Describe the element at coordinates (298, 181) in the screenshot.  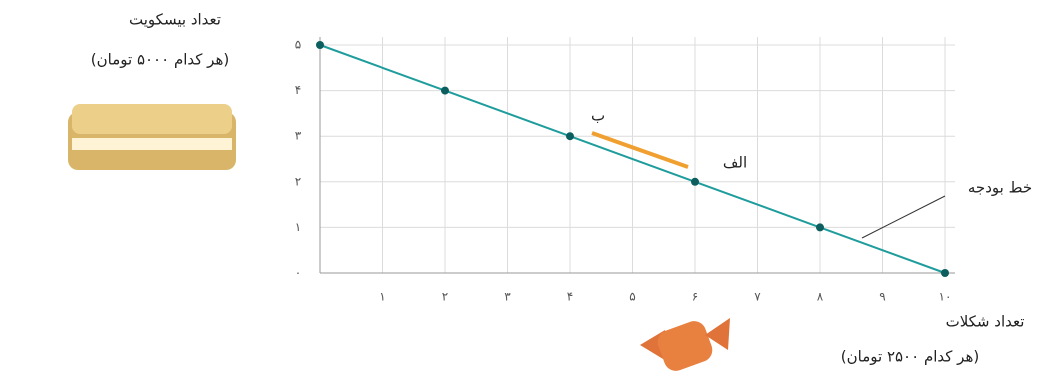
I see `y-tick-label: ۲` at that location.